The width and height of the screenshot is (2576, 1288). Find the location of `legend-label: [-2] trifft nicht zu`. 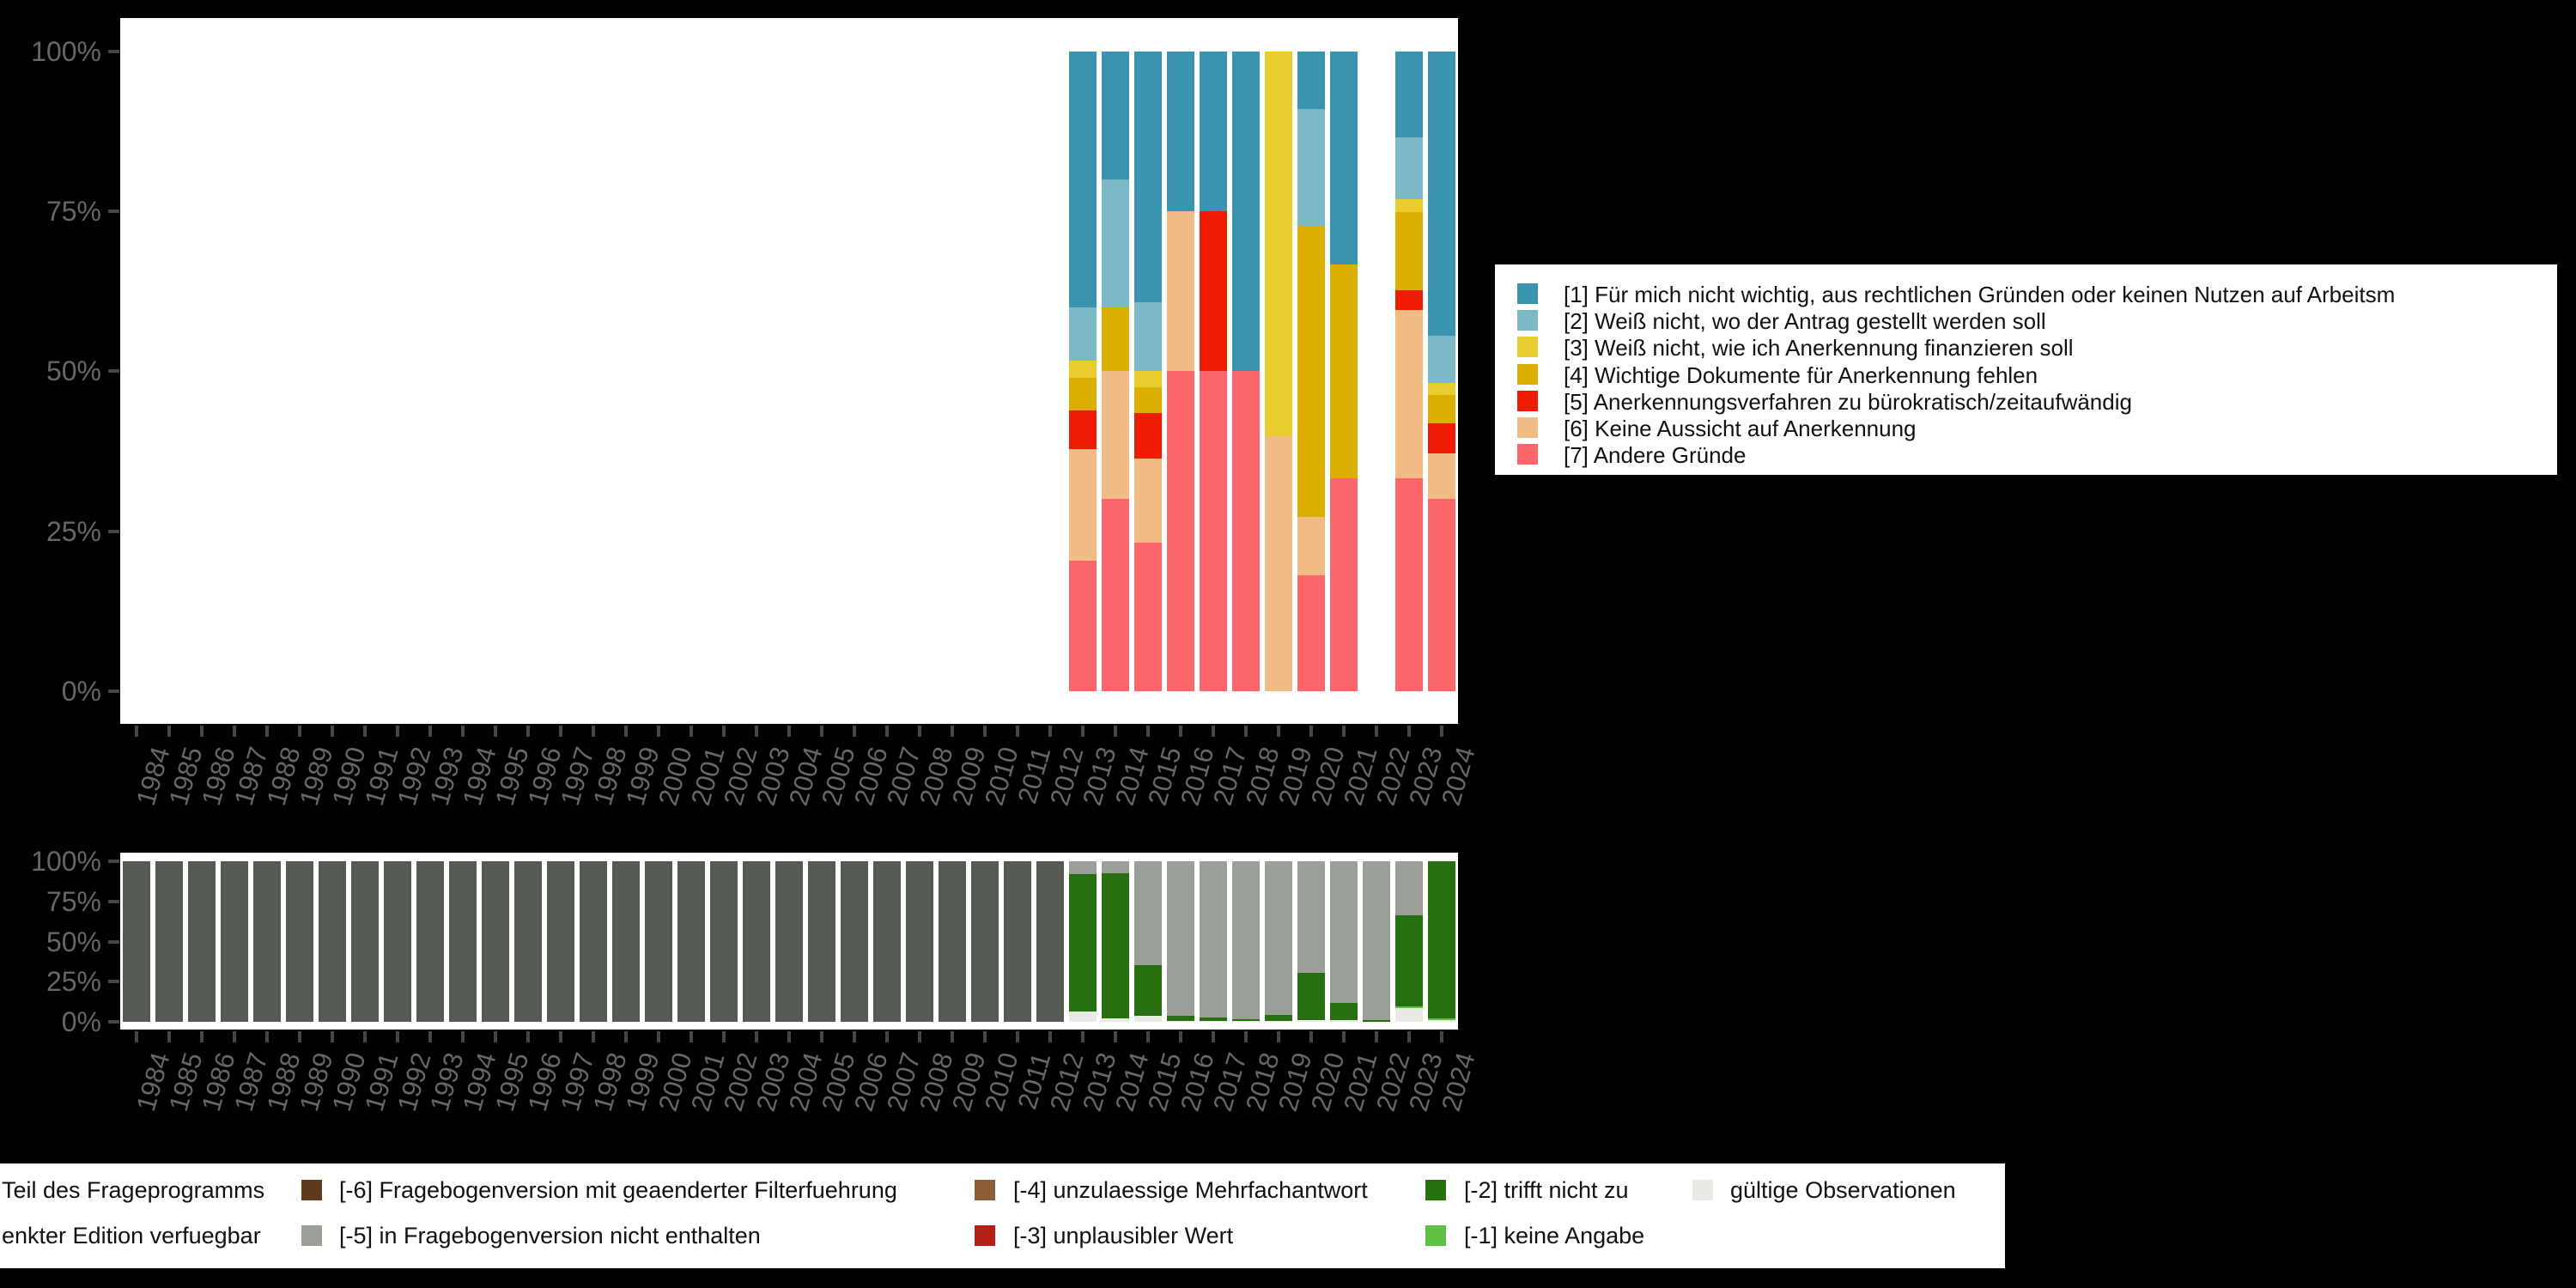

legend-label: [-2] trifft nicht zu is located at coordinates (1546, 1190).